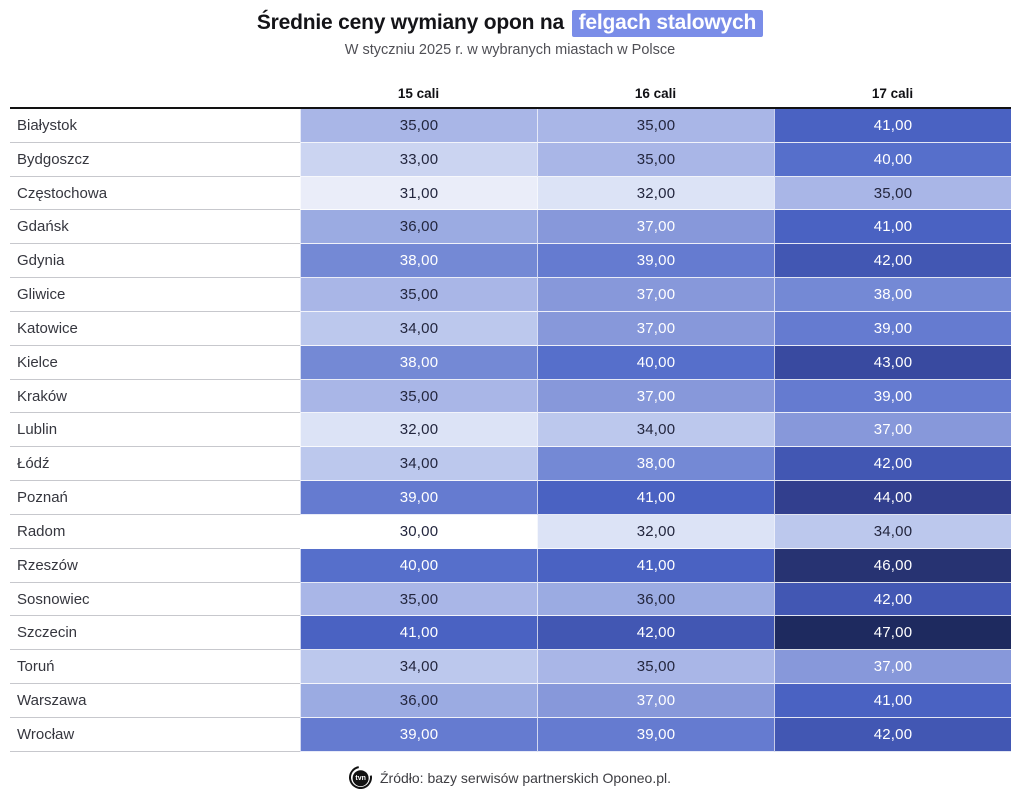 The width and height of the screenshot is (1020, 809). What do you see at coordinates (155, 193) in the screenshot?
I see `city-label: Częstochowa` at bounding box center [155, 193].